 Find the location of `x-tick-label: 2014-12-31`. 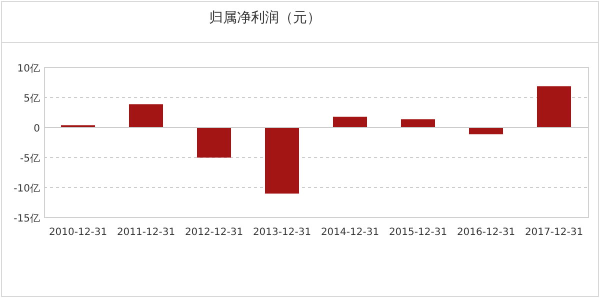

x-tick-label: 2014-12-31 is located at coordinates (350, 232).